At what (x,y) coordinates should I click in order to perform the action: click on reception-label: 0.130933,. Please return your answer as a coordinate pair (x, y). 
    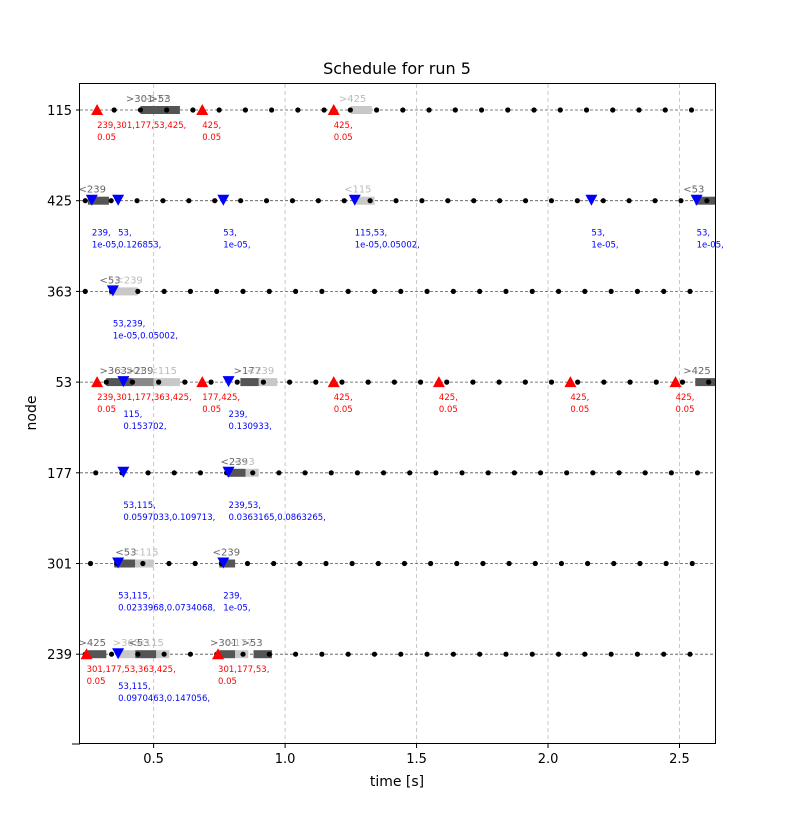
    Looking at the image, I should click on (250, 427).